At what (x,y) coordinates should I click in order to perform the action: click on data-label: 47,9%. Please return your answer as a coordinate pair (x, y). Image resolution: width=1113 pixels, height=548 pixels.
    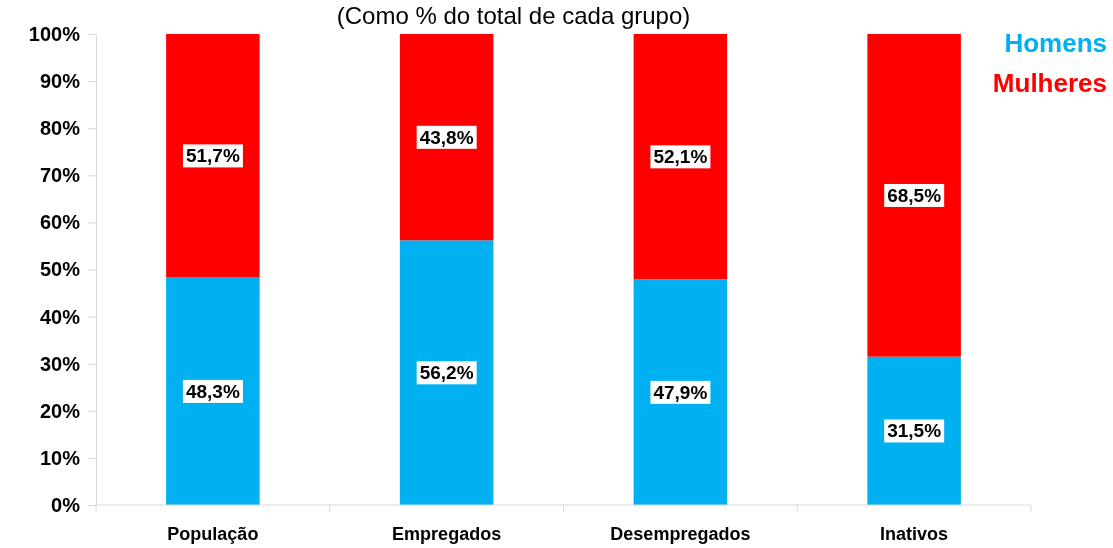
    Looking at the image, I should click on (680, 392).